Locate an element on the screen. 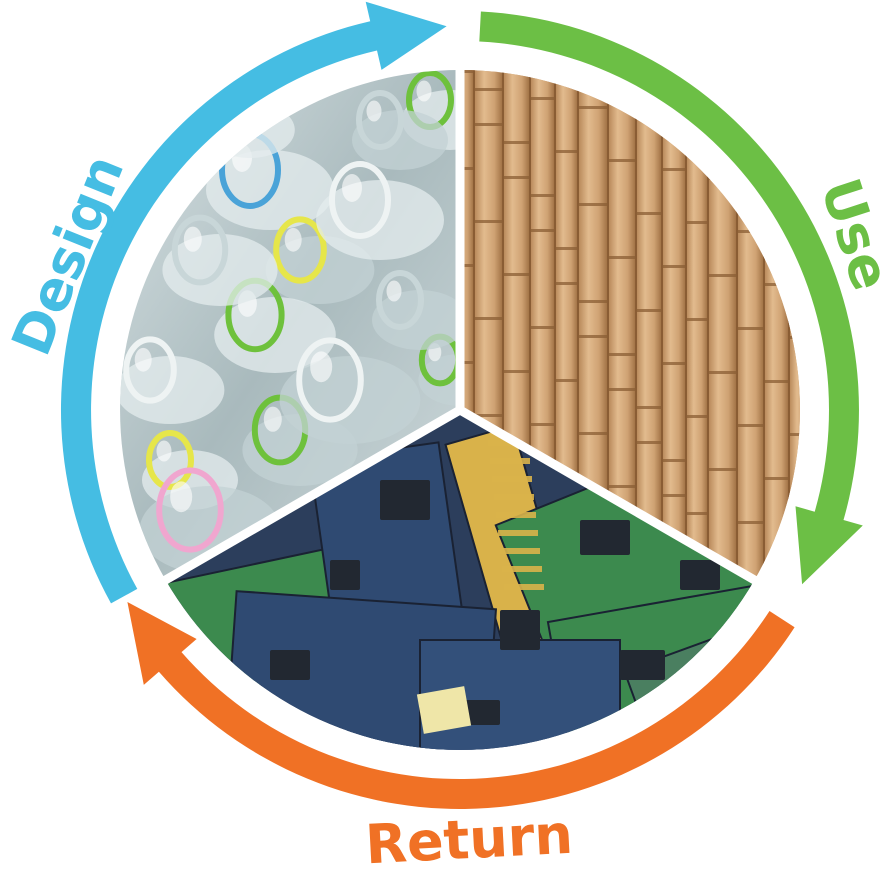 Image resolution: width=885 pixels, height=881 pixels. return-label: Return is located at coordinates (469, 840).